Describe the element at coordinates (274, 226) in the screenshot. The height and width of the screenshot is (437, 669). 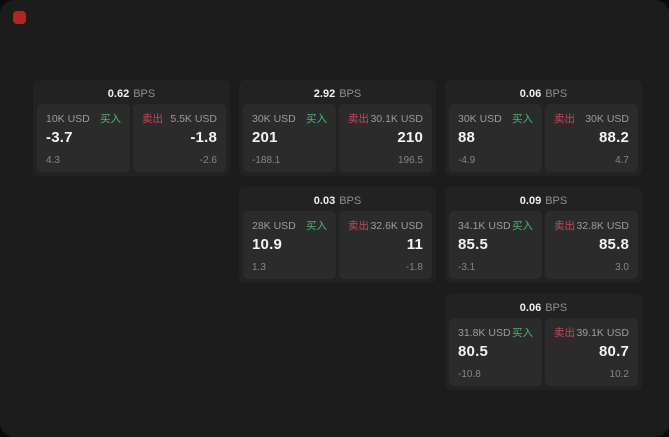
I see `buy-amount: 28K USD` at that location.